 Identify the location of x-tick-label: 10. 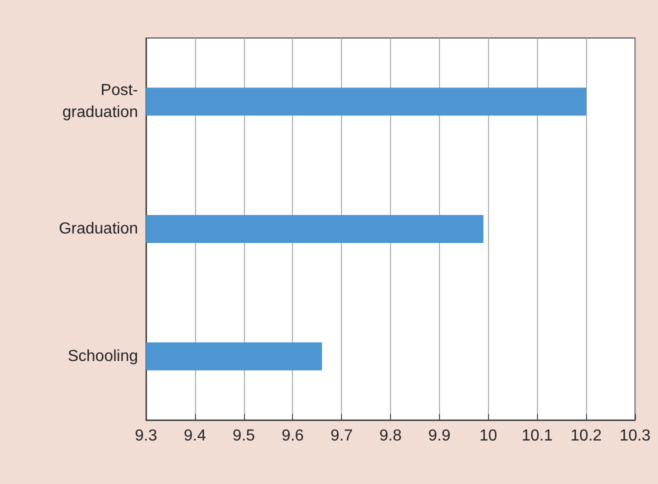
(488, 436).